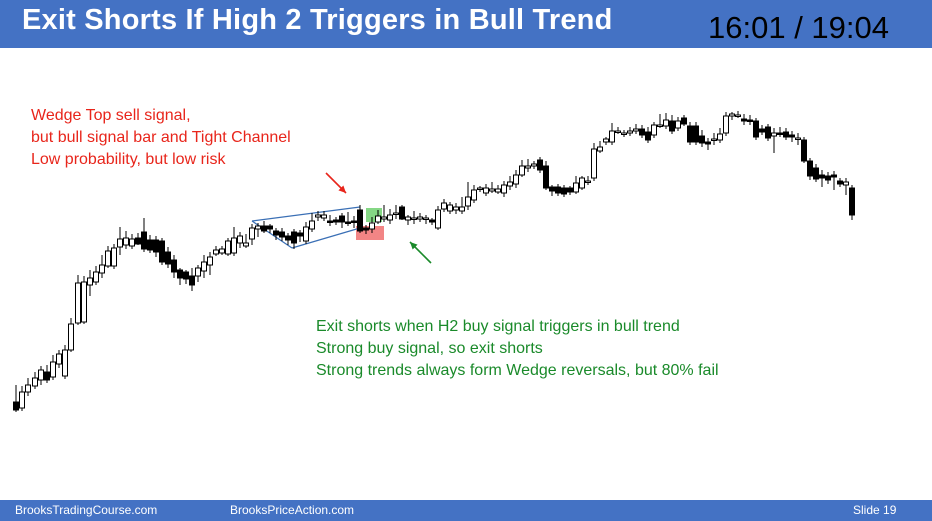 Image resolution: width=932 pixels, height=521 pixels. I want to click on wedge-top-note-line-2: but bull signal bar and Tight Channel, so click(161, 137).